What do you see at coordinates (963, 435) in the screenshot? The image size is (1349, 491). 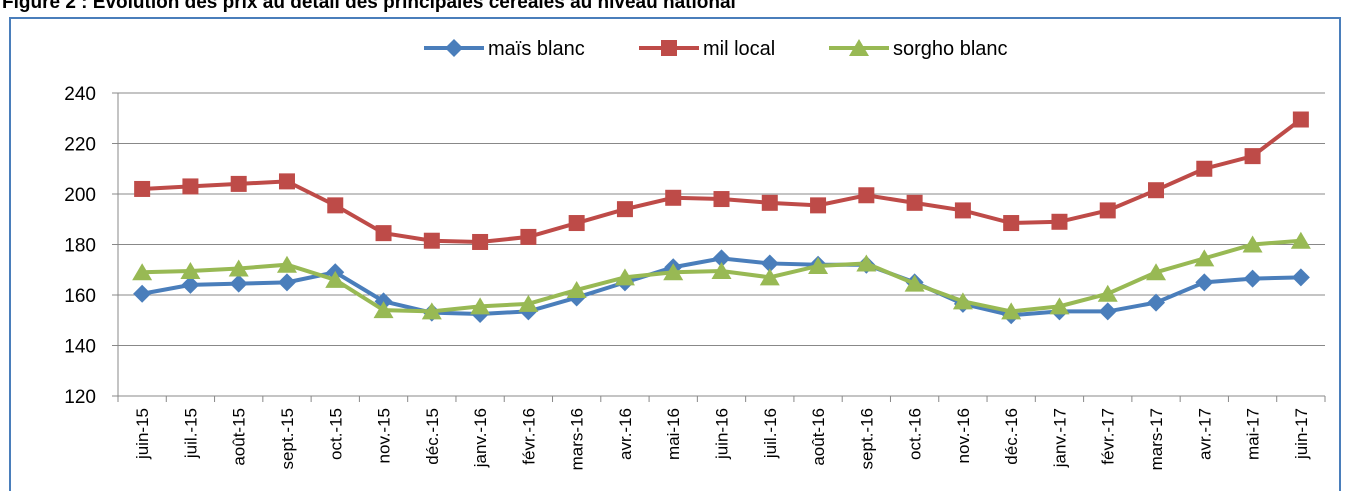 I see `x-tick-label: nov.-16` at bounding box center [963, 435].